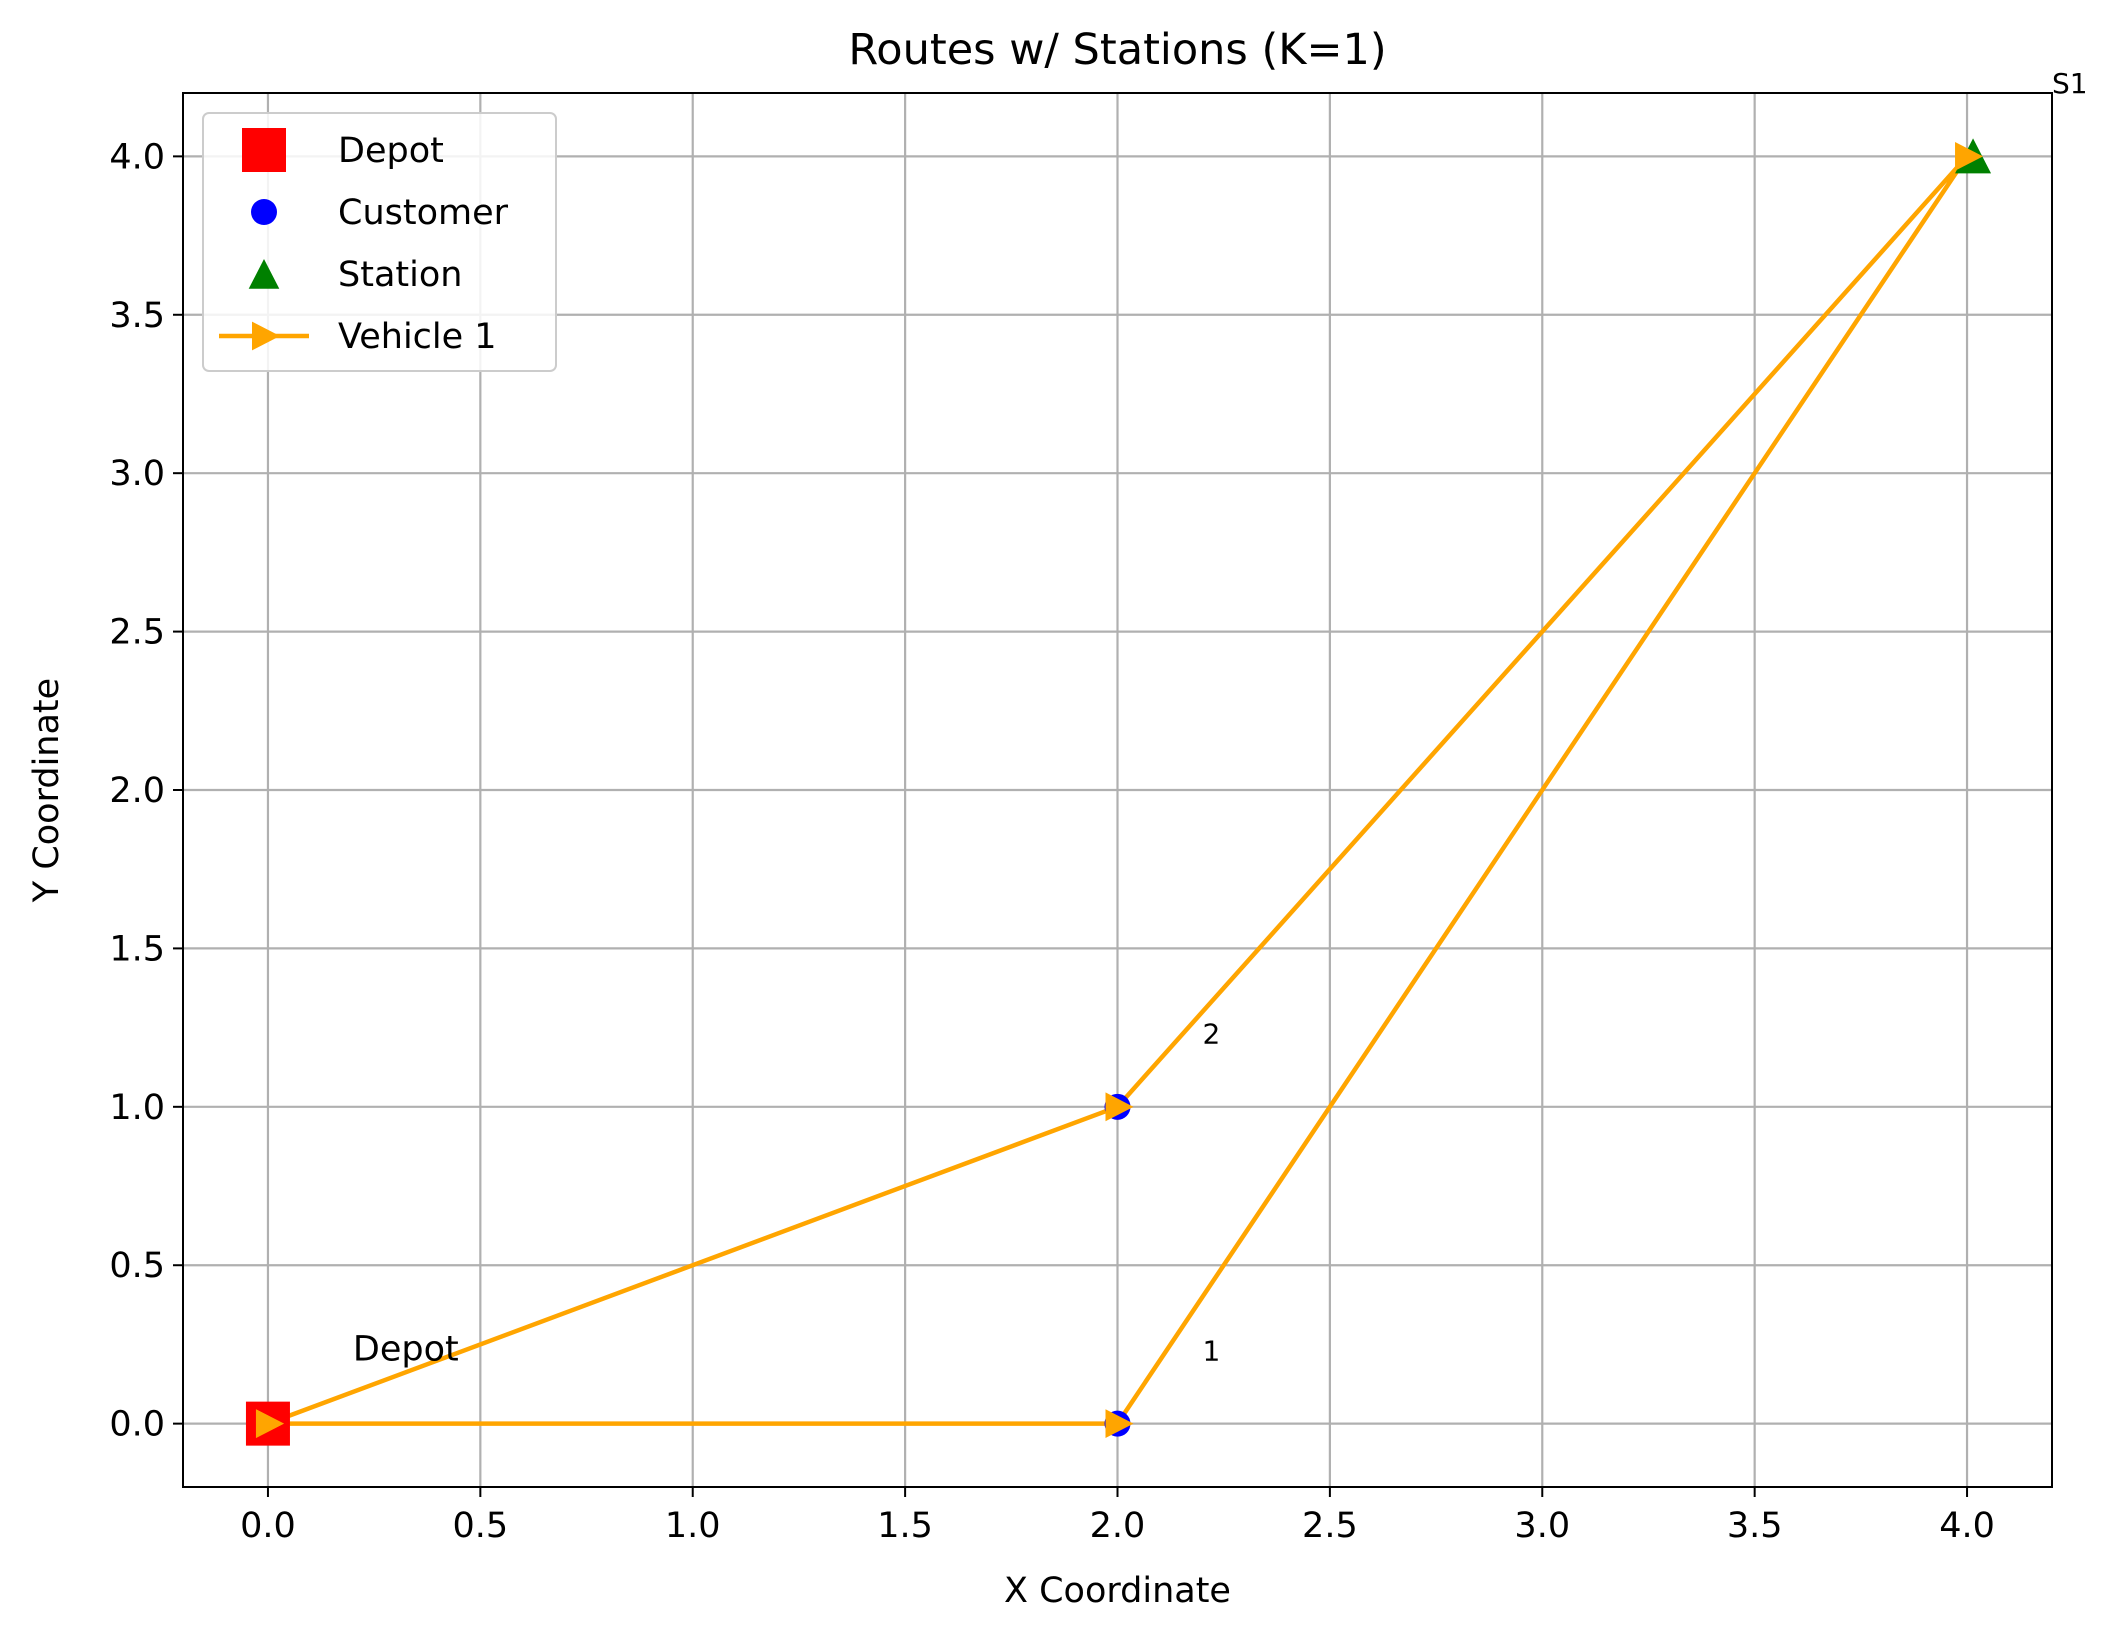 The height and width of the screenshot is (1634, 2114). Describe the element at coordinates (1117, 1591) in the screenshot. I see `x-axis-label: X Coordinate` at that location.